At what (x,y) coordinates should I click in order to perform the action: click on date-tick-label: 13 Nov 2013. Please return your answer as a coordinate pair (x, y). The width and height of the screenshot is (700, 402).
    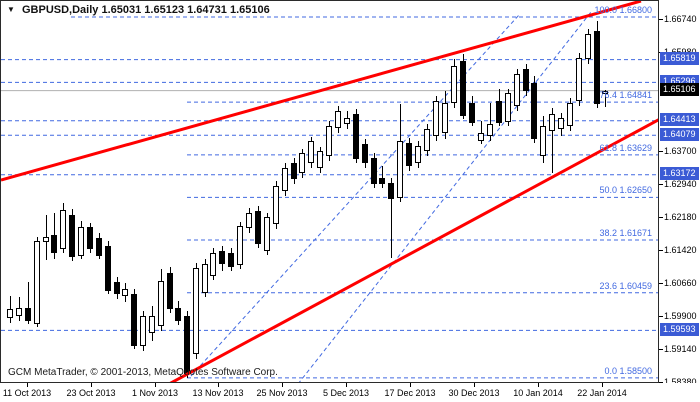
    Looking at the image, I should click on (218, 393).